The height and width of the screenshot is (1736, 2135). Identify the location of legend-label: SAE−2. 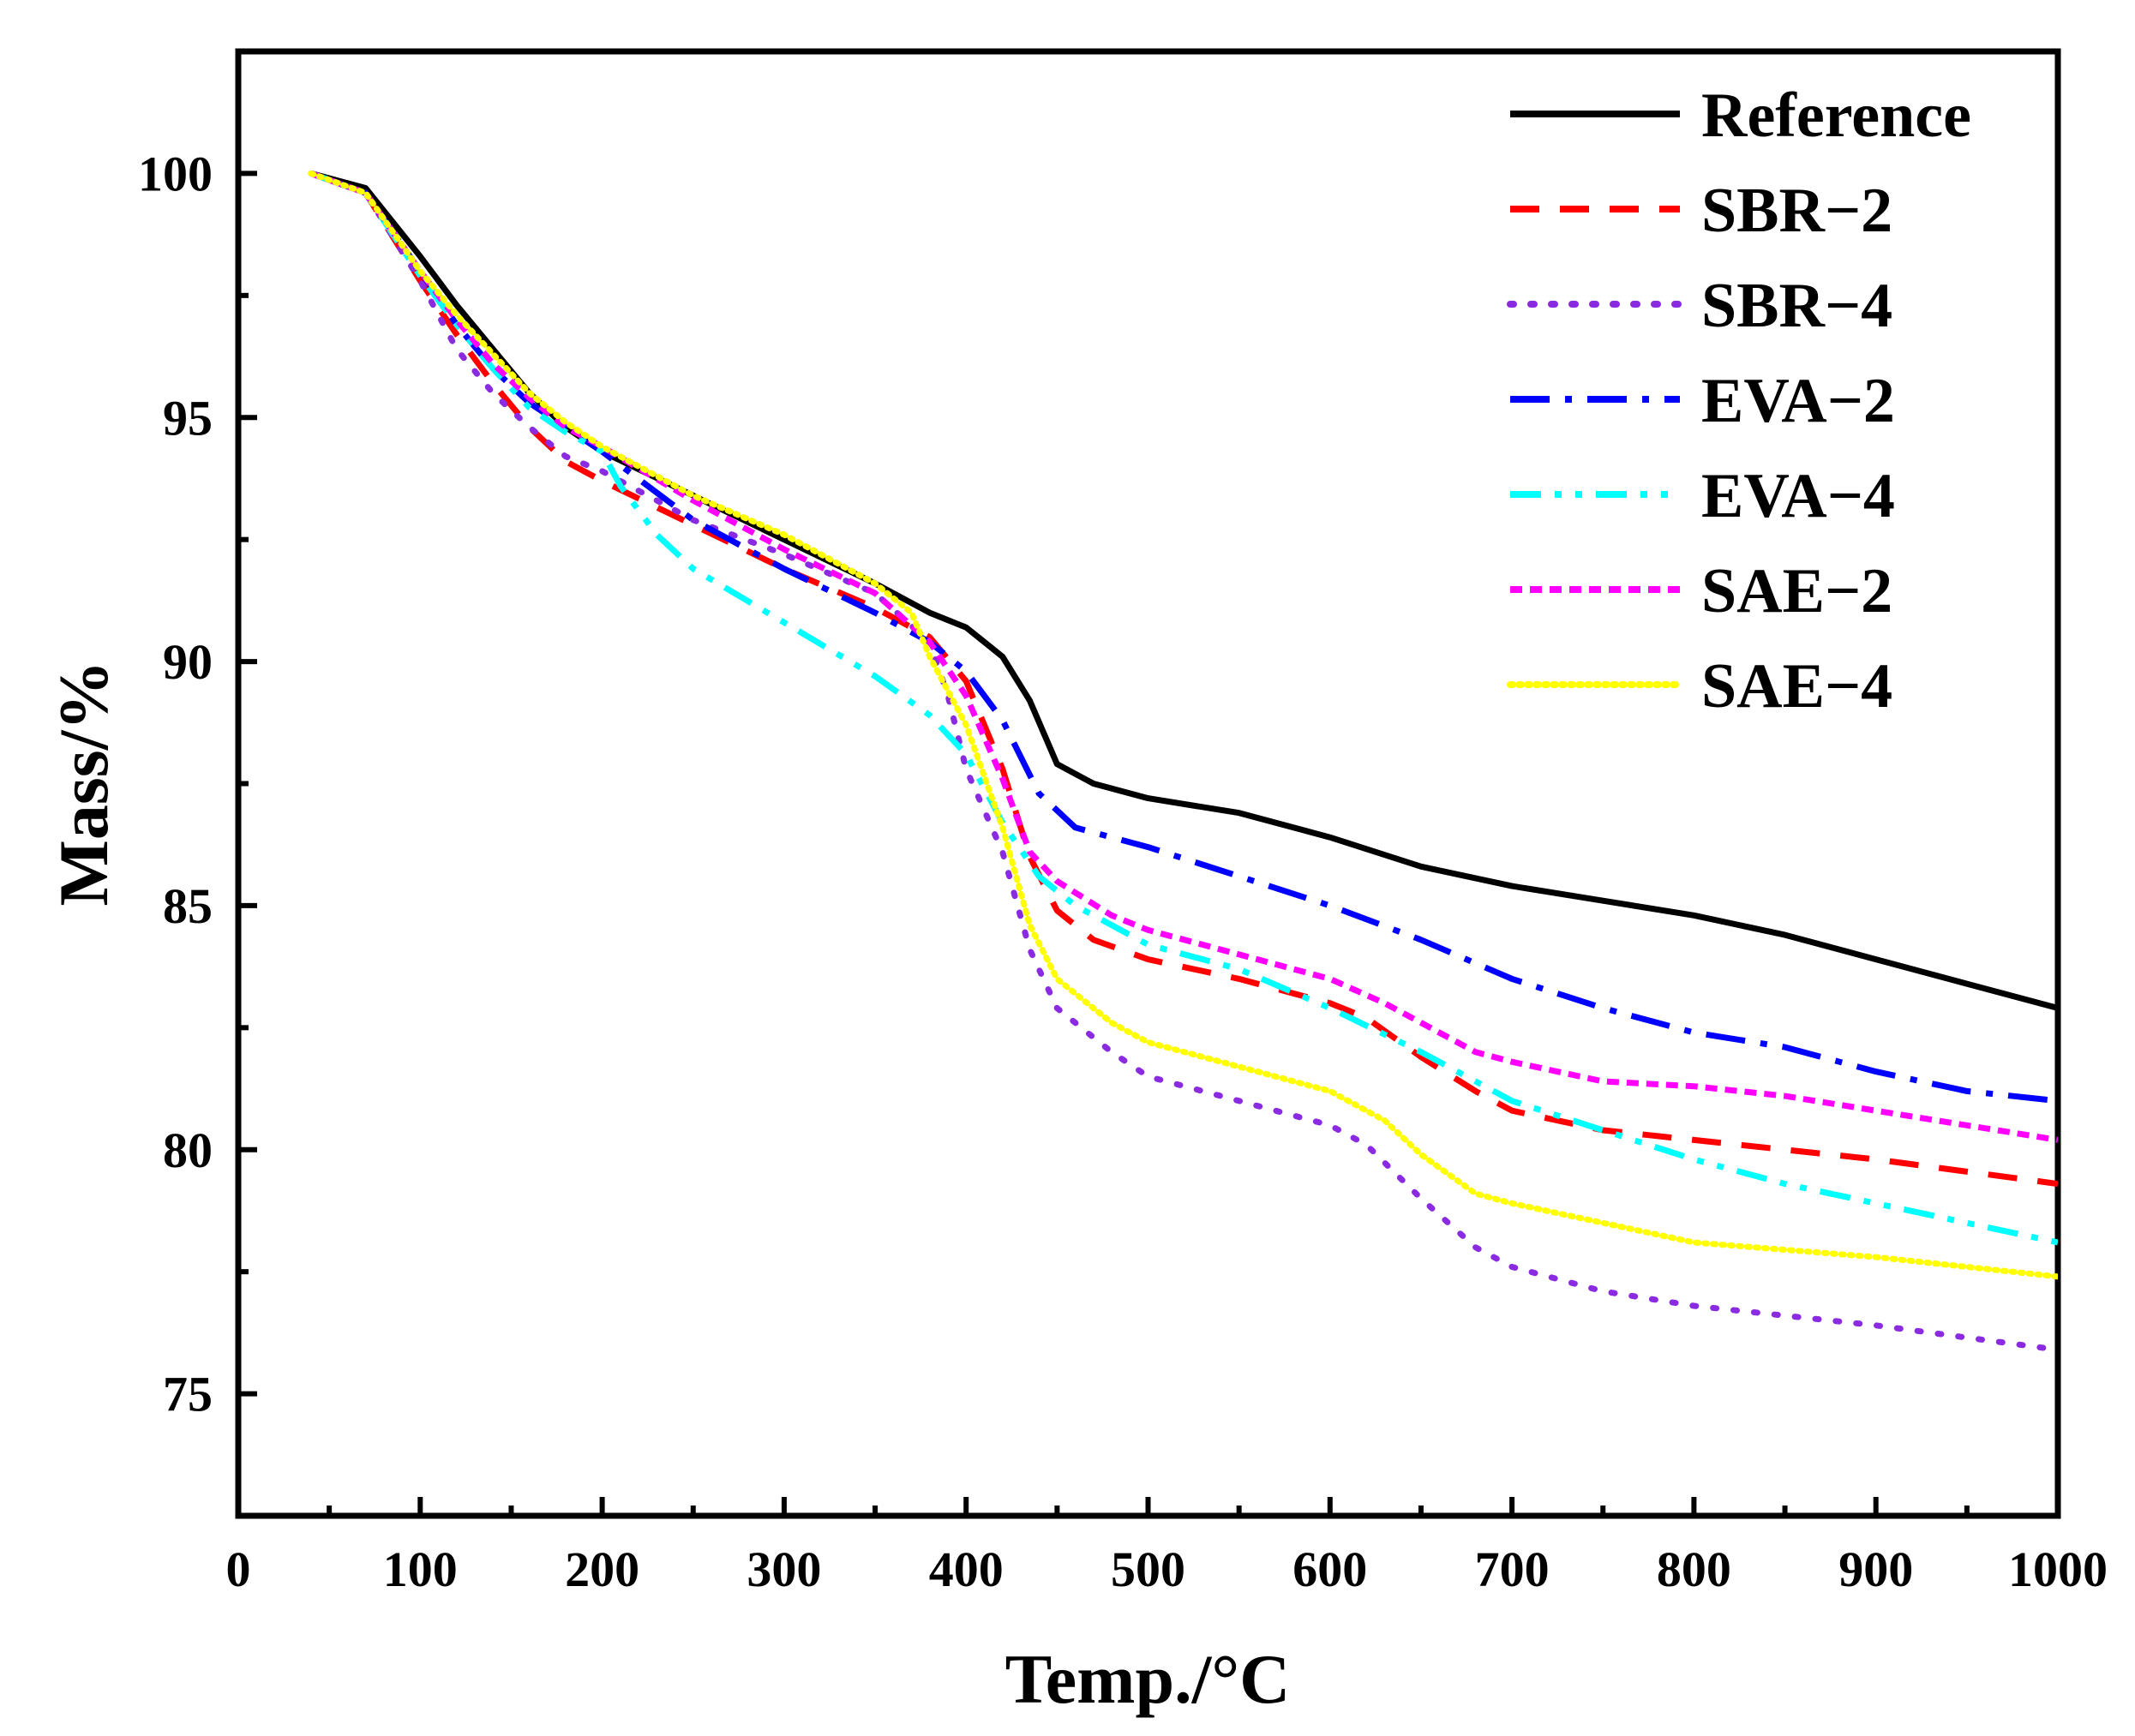
(1796, 591).